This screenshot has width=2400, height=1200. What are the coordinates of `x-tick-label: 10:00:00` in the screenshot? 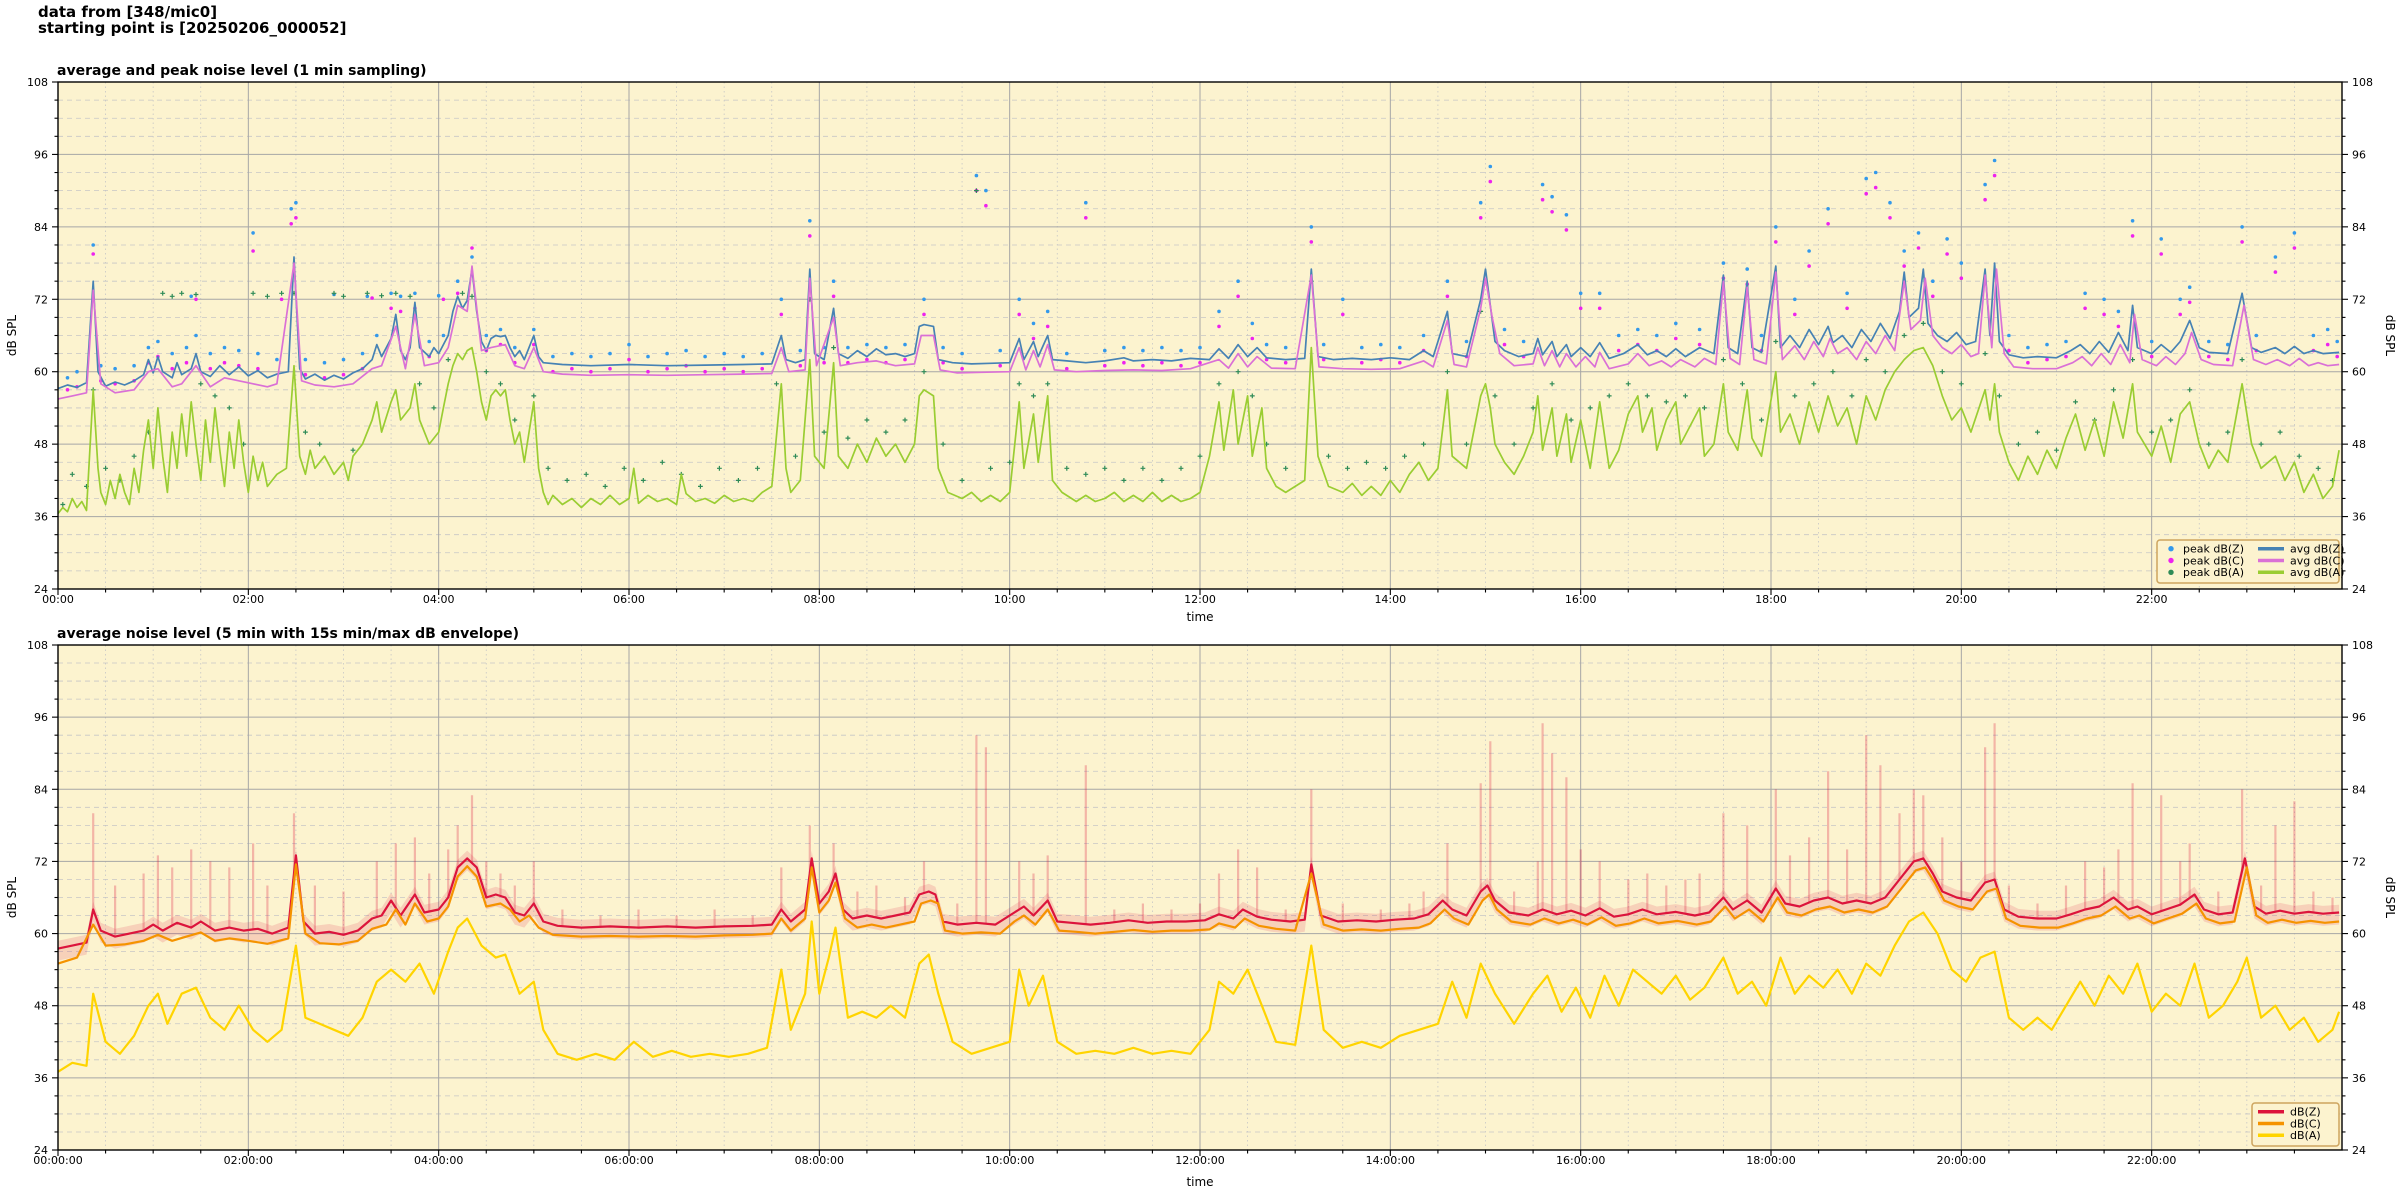 It's located at (1009, 1160).